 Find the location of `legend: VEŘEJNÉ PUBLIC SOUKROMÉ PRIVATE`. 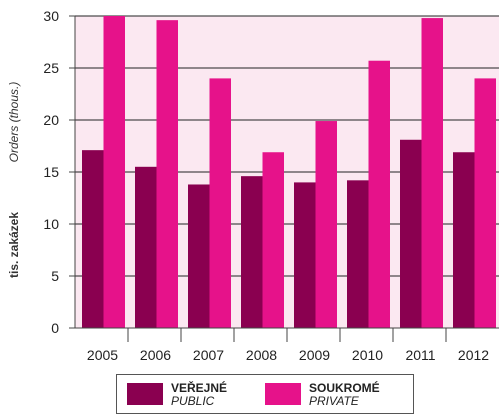

legend: VEŘEJNÉ PUBLIC SOUKROMÉ PRIVATE is located at coordinates (265, 394).